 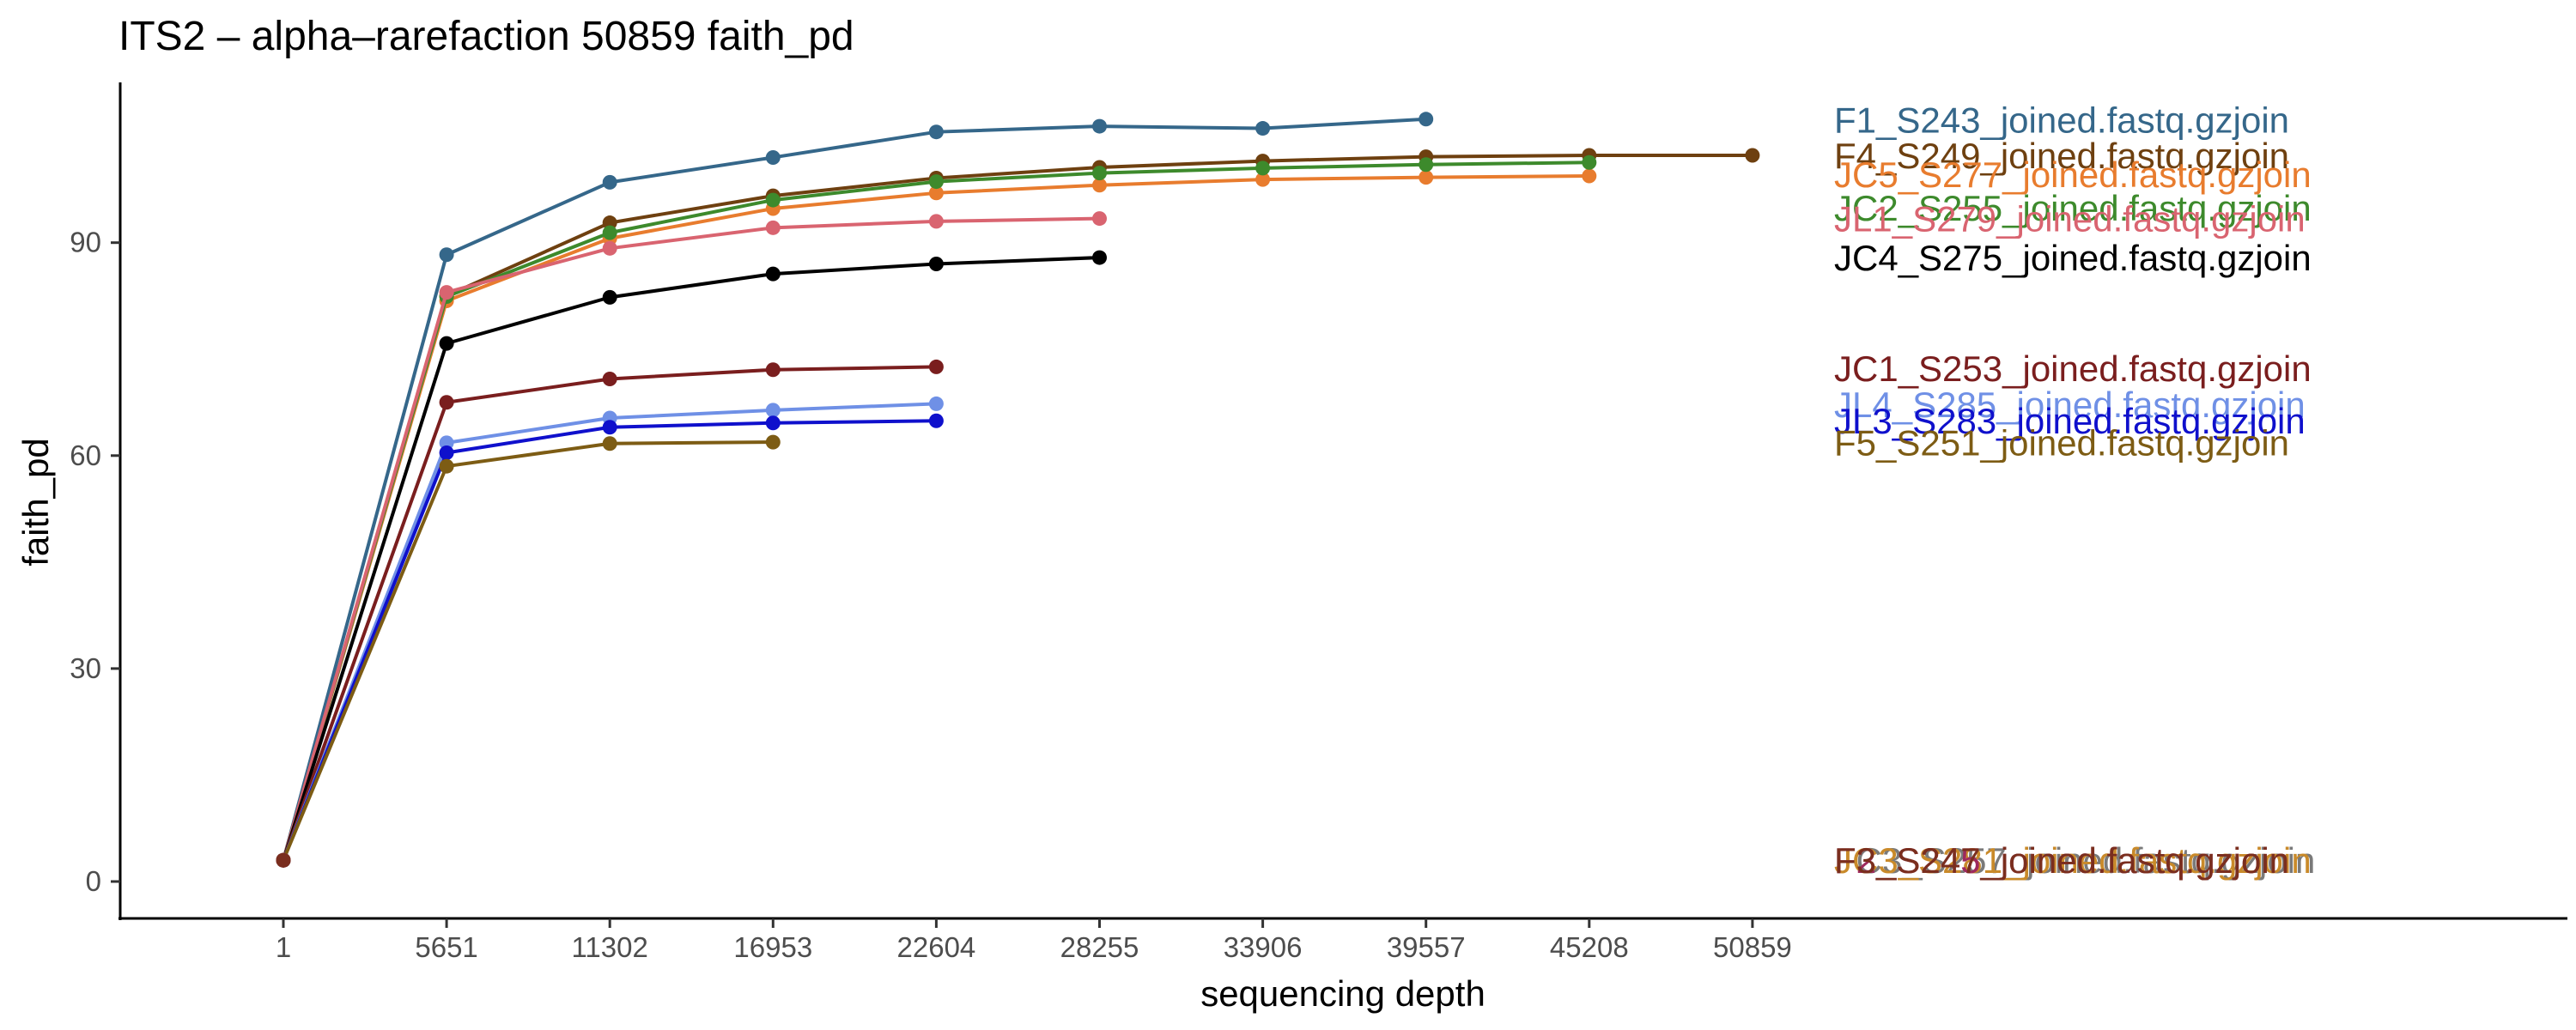 What do you see at coordinates (446, 947) in the screenshot?
I see `x-tick-label: 5651` at bounding box center [446, 947].